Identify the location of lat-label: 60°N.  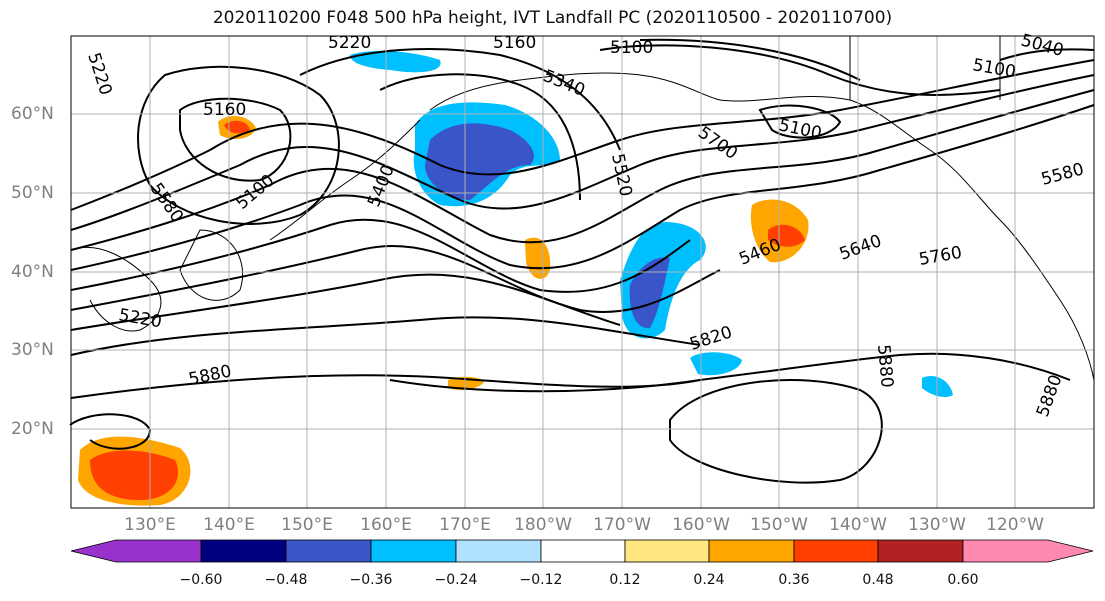
(32, 114).